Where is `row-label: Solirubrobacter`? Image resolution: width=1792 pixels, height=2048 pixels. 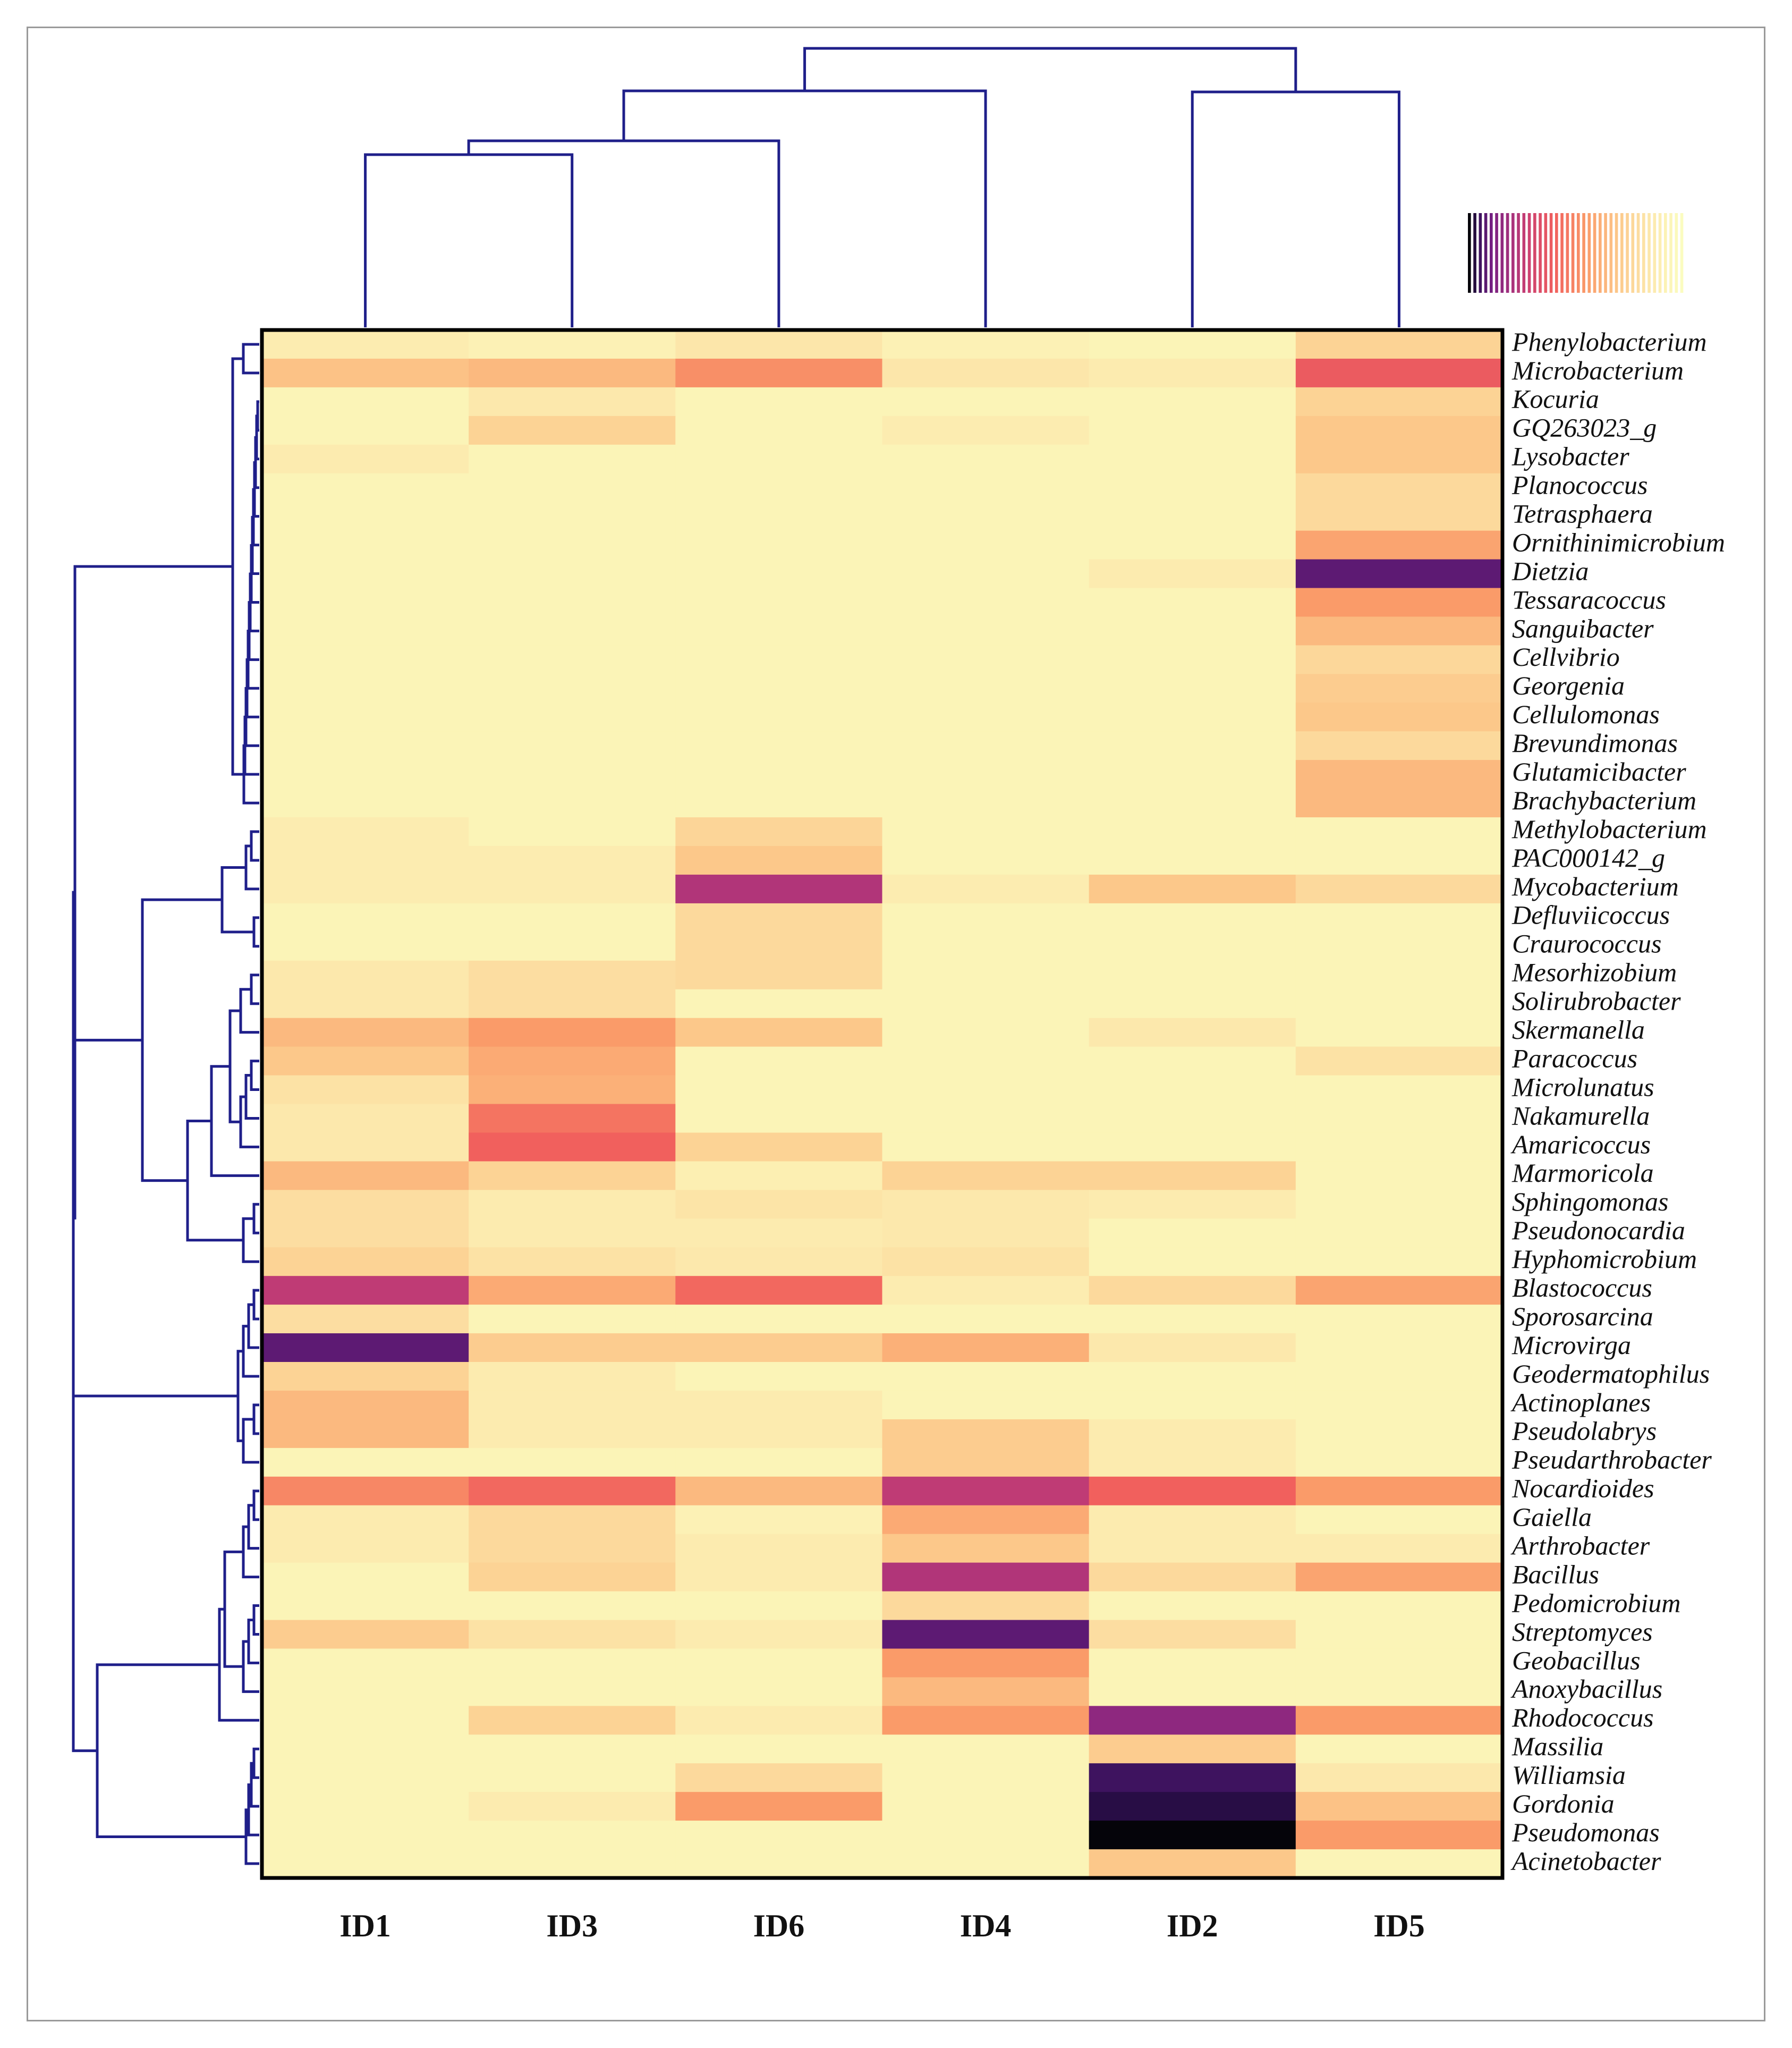
row-label: Solirubrobacter is located at coordinates (1596, 1001).